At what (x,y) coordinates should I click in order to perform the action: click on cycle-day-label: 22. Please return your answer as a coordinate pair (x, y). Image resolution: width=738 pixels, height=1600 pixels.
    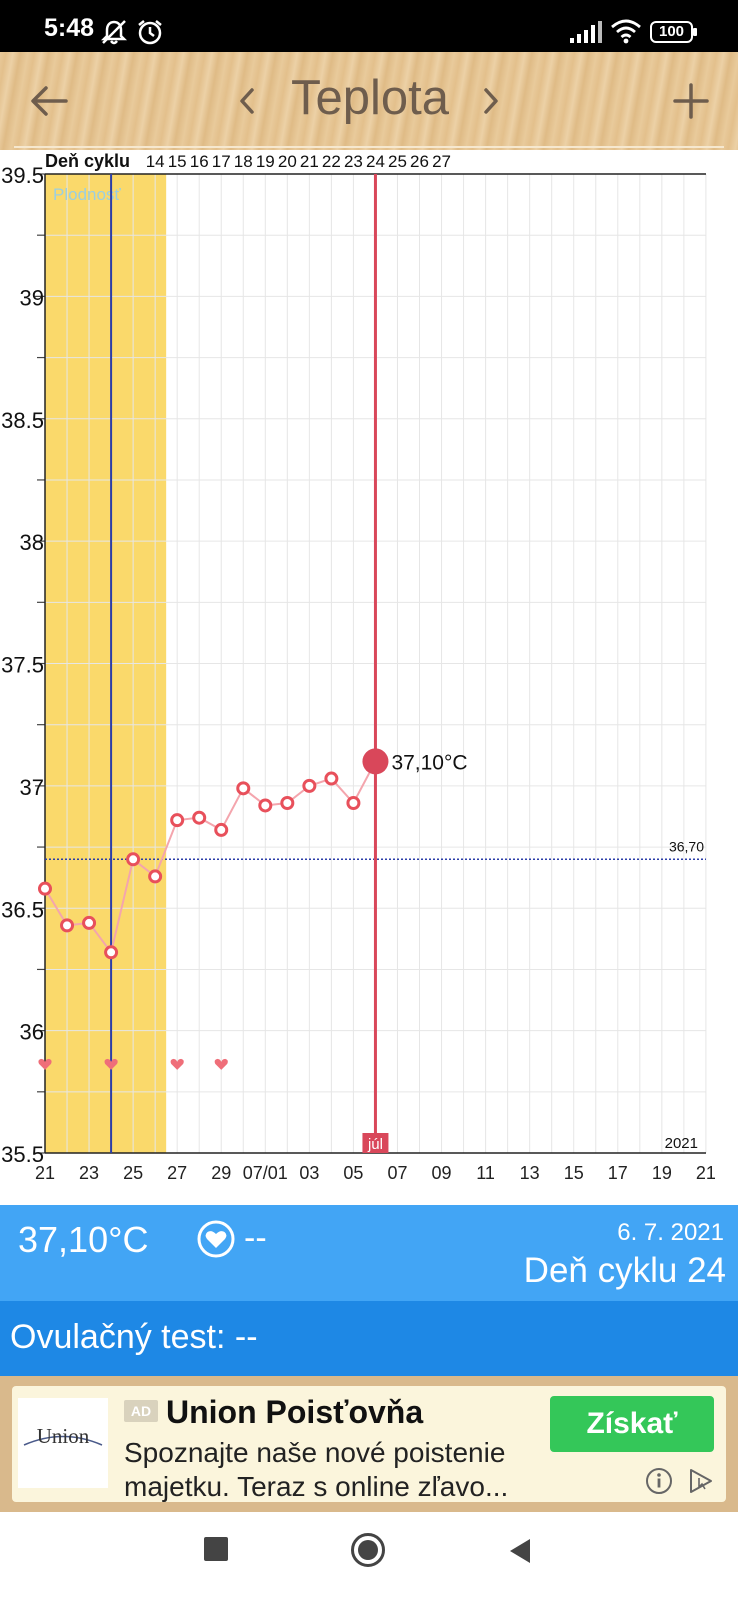
    Looking at the image, I should click on (331, 161).